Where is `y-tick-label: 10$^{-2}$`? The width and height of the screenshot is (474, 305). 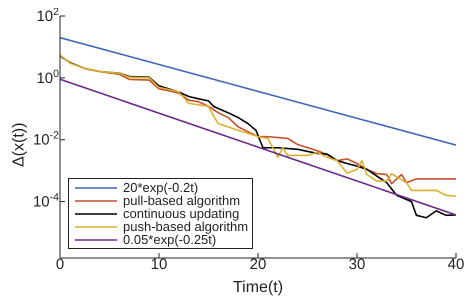
y-tick-label: 10$^{-2}$ is located at coordinates (46, 139).